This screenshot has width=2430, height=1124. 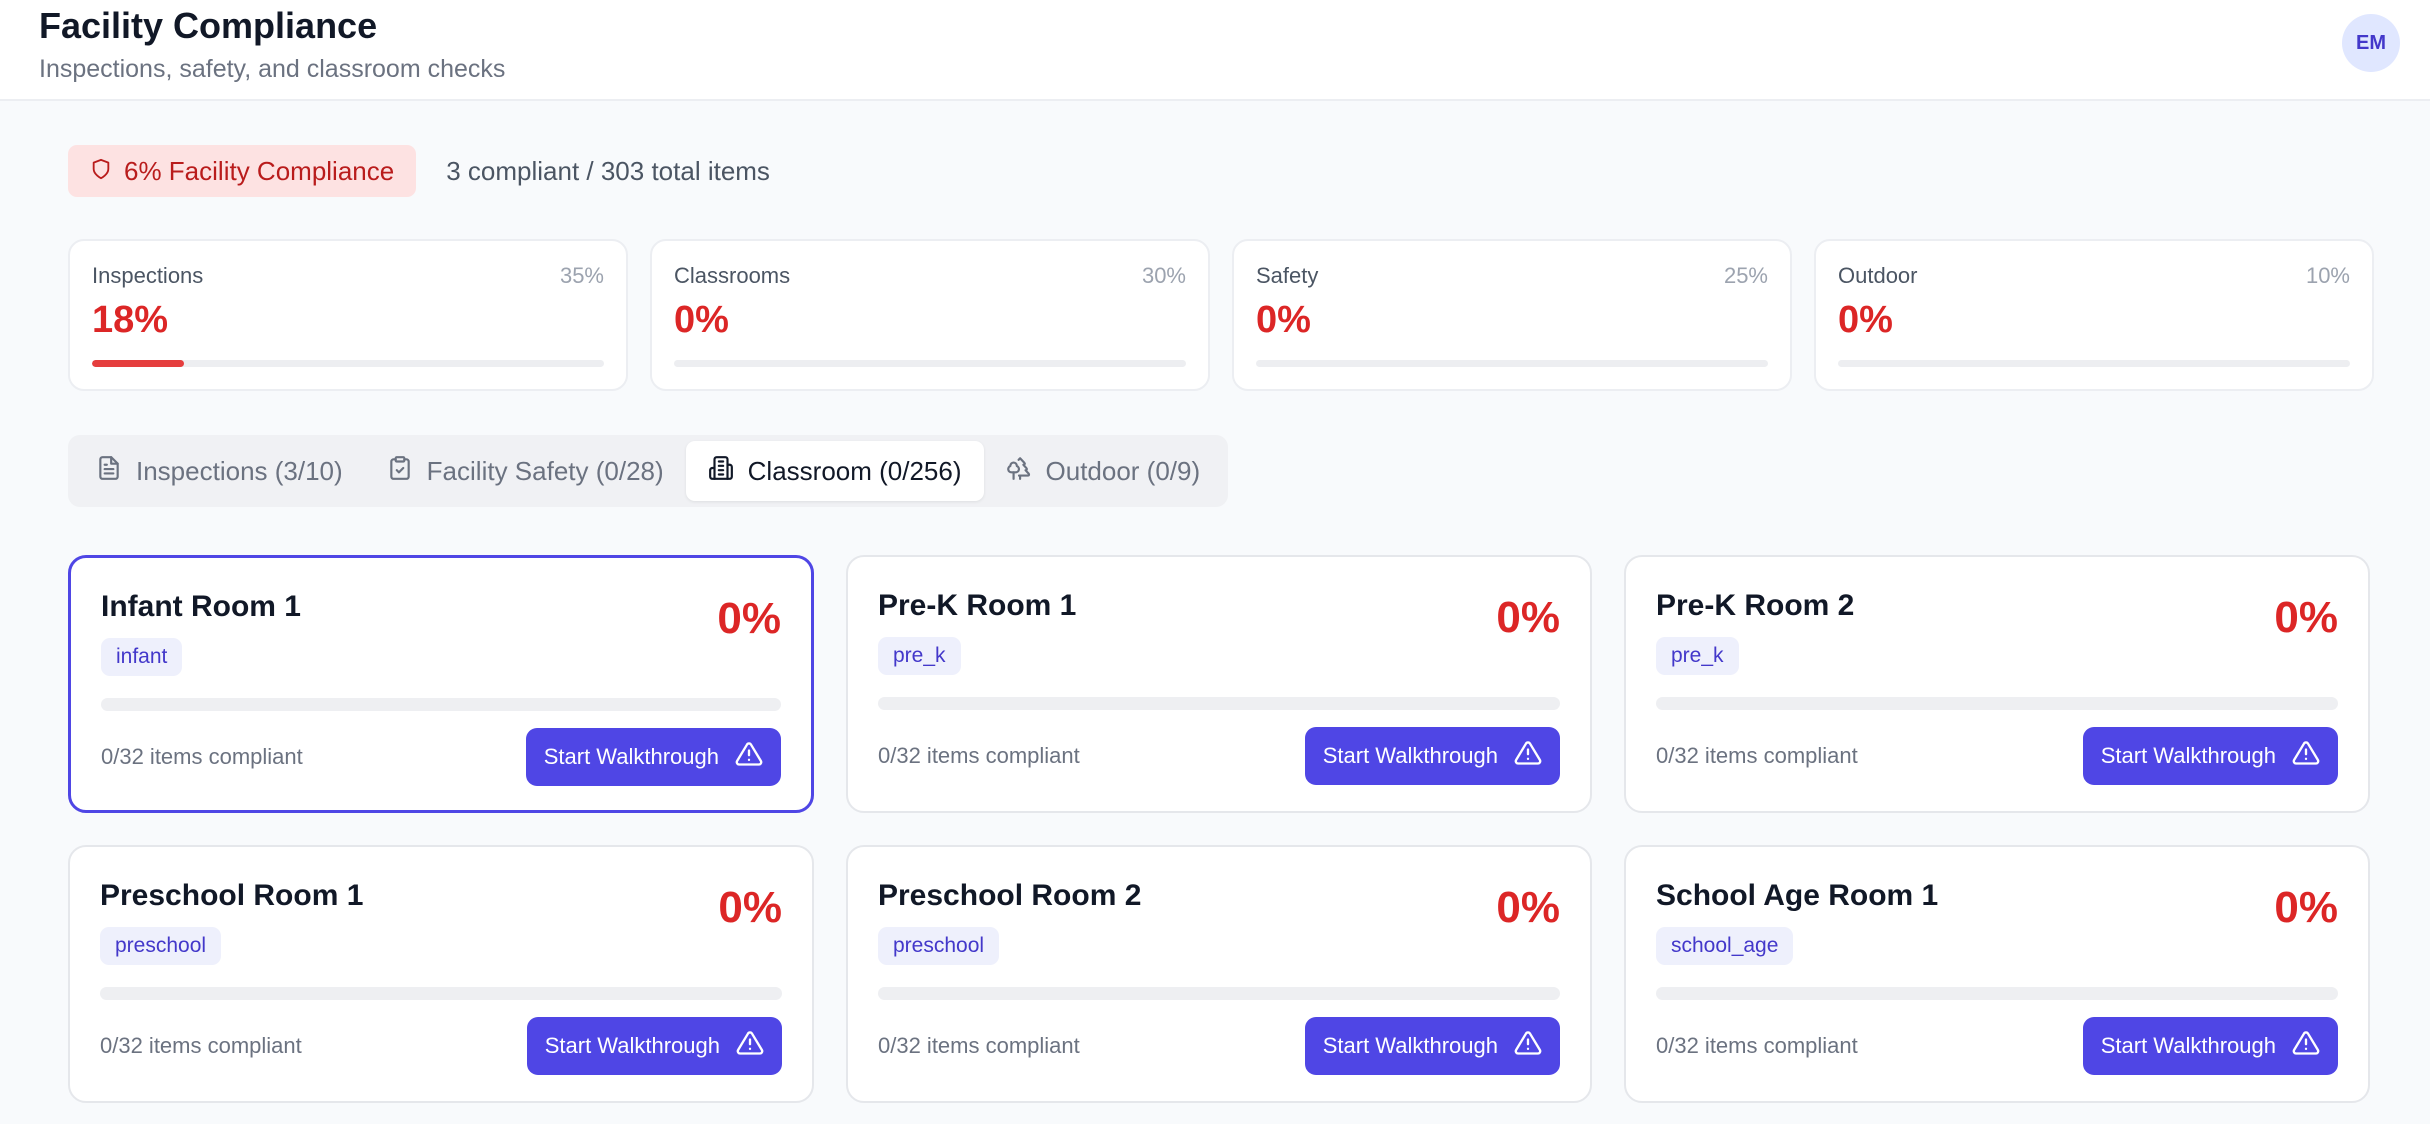 I want to click on stat-card-inspections: Inspections 35% 18%, so click(x=348, y=315).